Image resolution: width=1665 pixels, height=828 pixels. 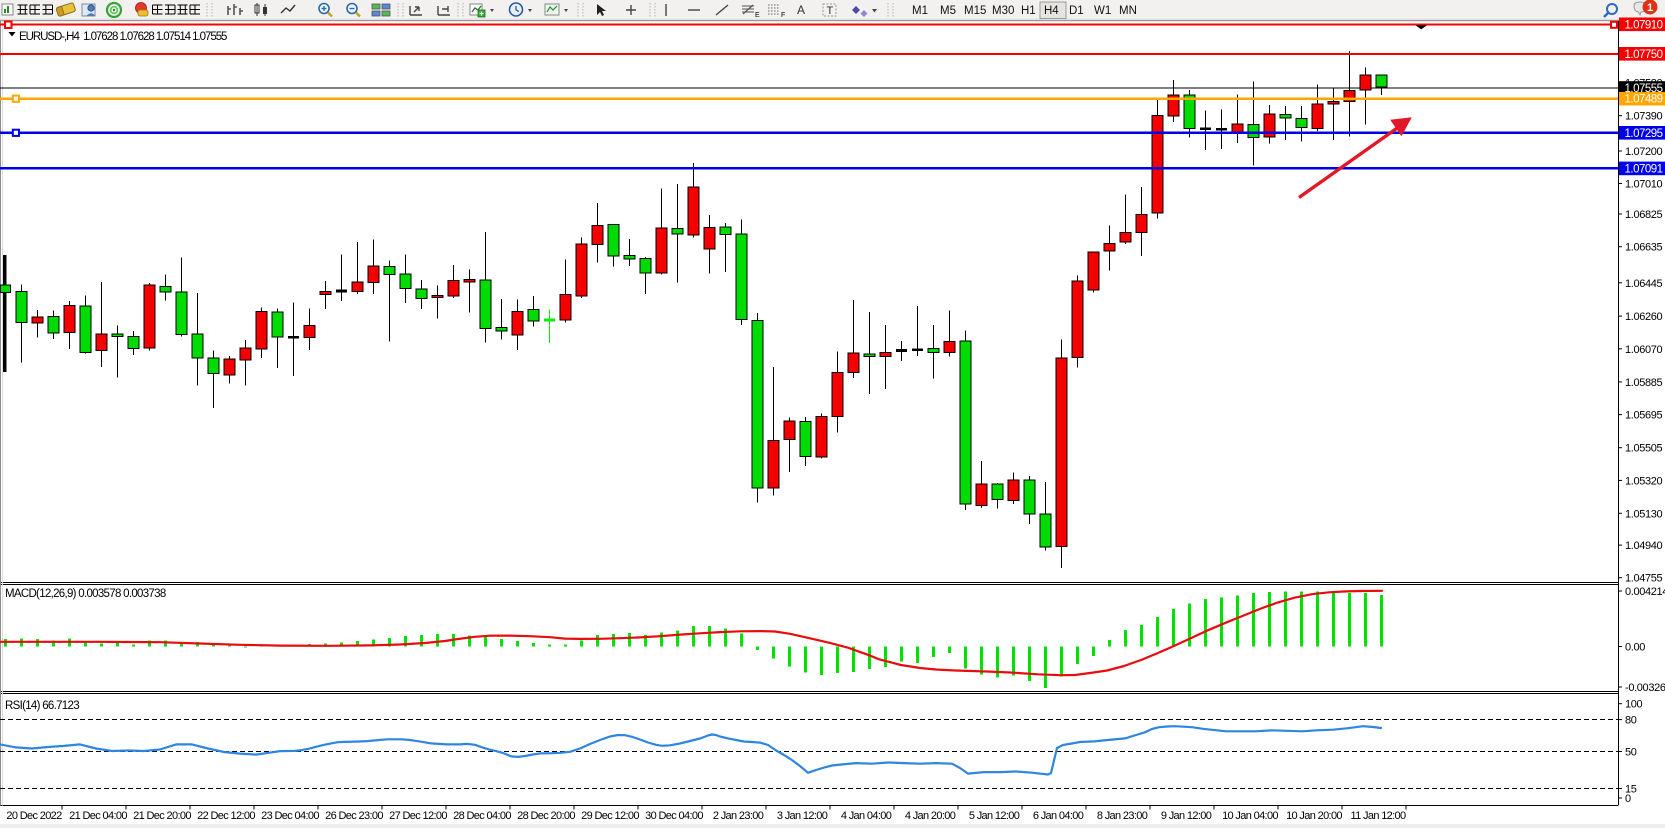 What do you see at coordinates (1645, 688) in the screenshot?
I see `svg-text: -0.00326` at bounding box center [1645, 688].